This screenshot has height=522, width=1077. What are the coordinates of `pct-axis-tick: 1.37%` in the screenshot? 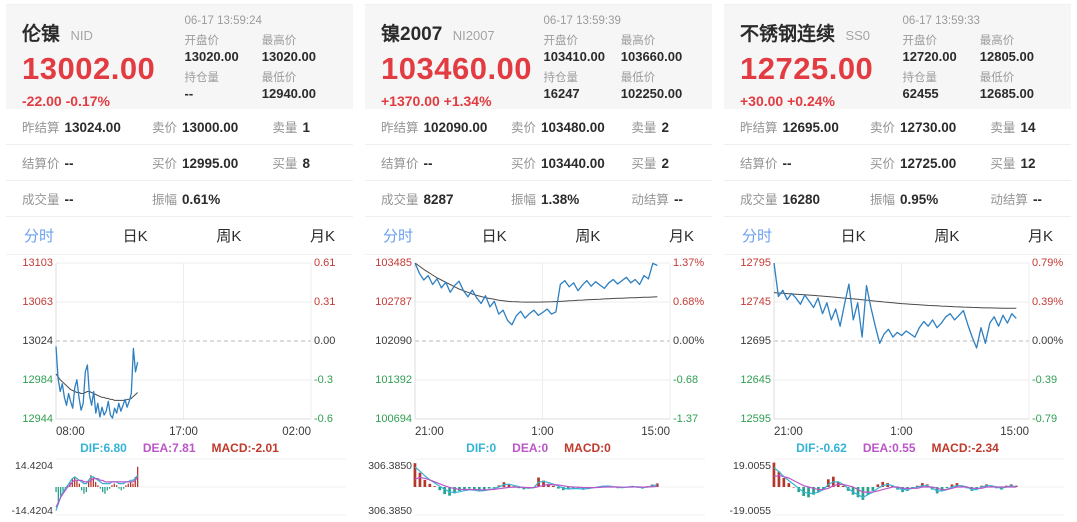 It's located at (689, 263).